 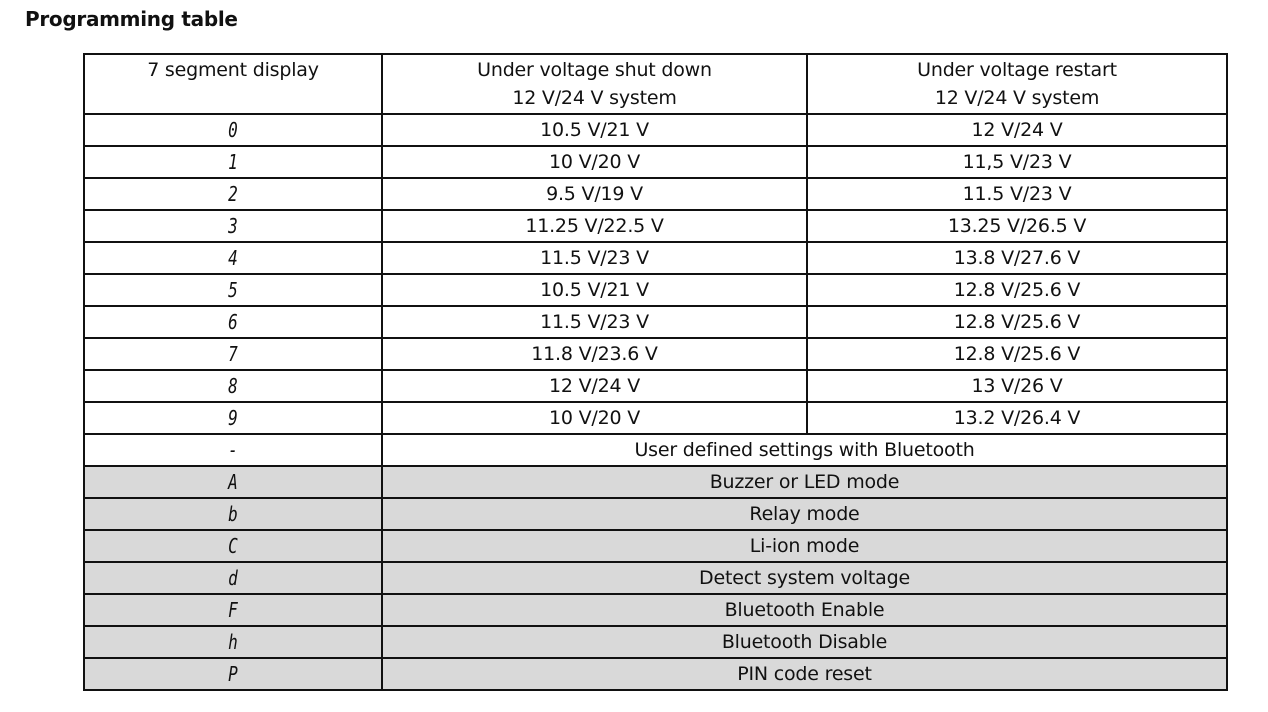 I want to click on segment-code-cell: 6, so click(x=233, y=322).